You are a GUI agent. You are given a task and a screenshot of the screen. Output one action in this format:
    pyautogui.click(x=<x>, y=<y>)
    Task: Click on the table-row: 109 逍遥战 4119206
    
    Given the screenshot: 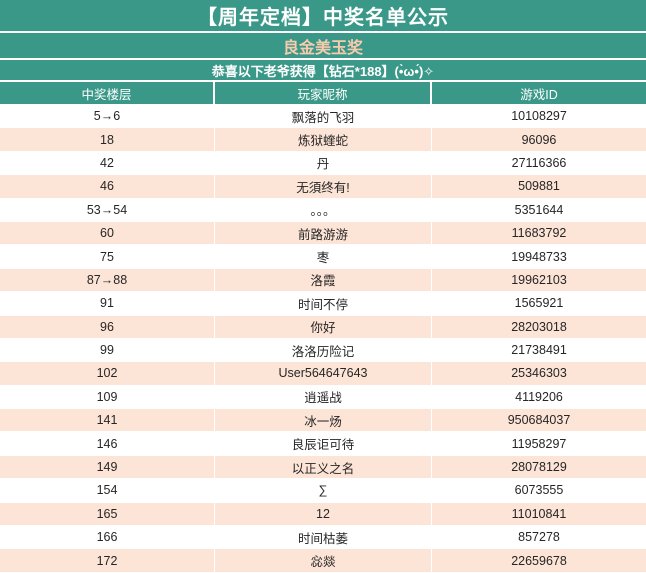 What is the action you would take?
    pyautogui.click(x=323, y=397)
    